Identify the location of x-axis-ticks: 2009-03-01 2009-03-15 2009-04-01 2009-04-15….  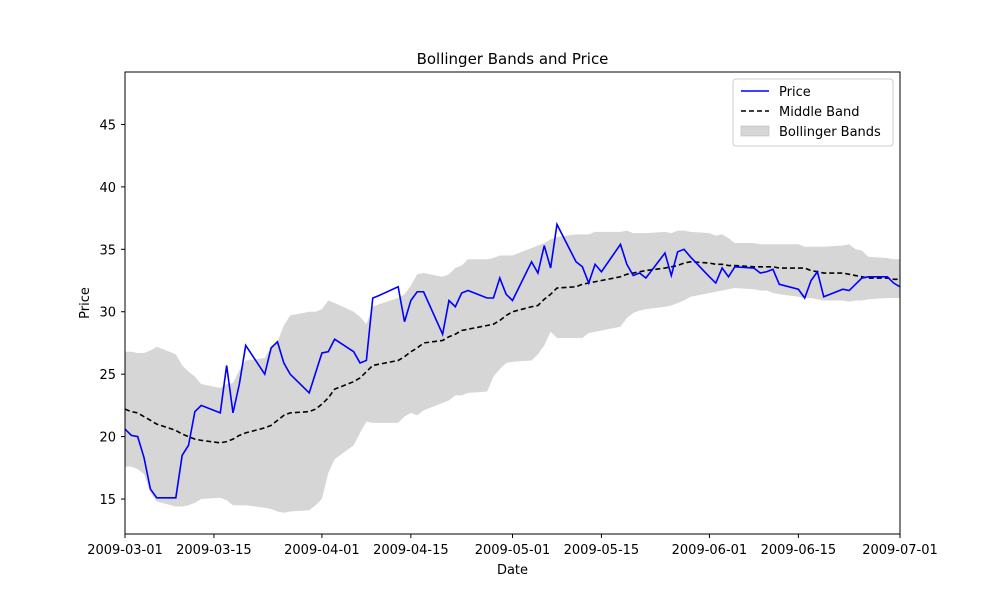
(512, 546).